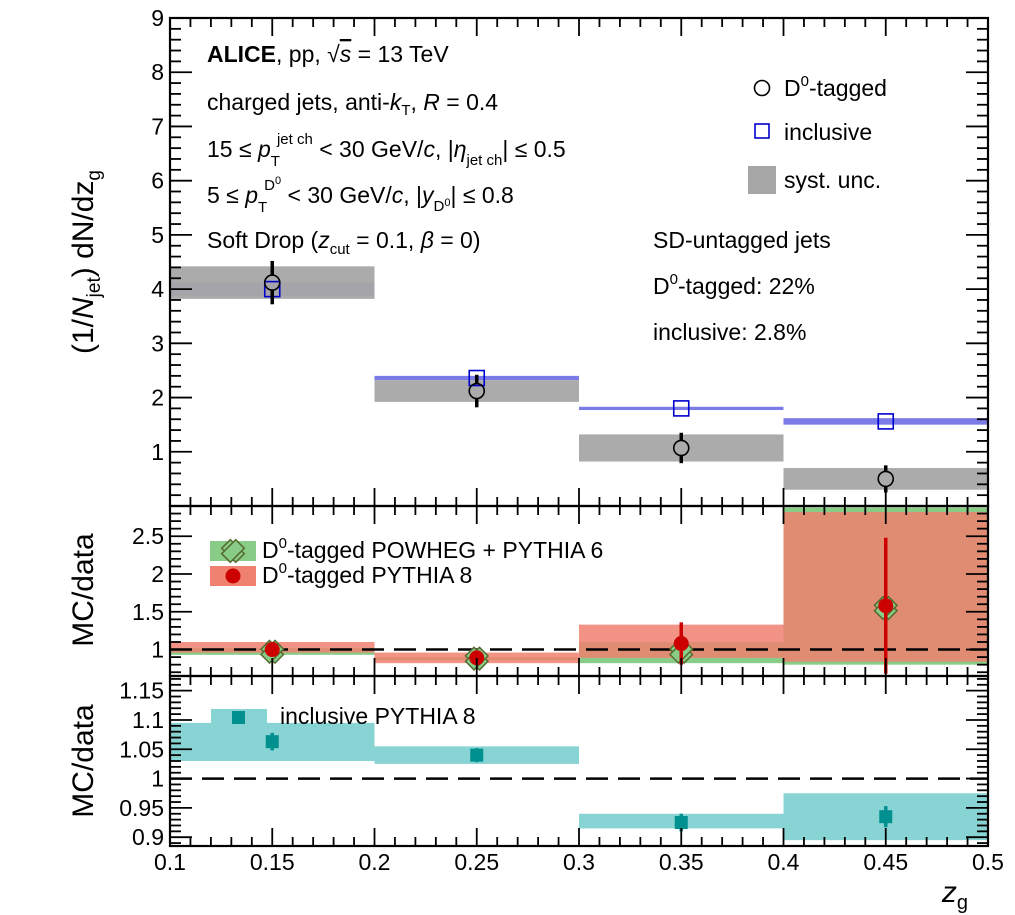 The image size is (1015, 915). I want to click on bottom-y-tick-label: 1.1, so click(148, 720).